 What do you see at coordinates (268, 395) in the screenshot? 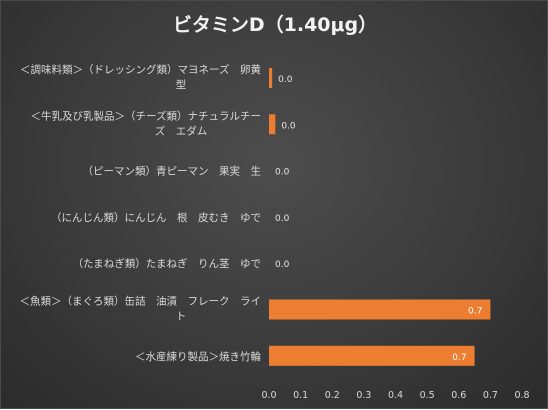
I see `x-tick-label: 0.0` at bounding box center [268, 395].